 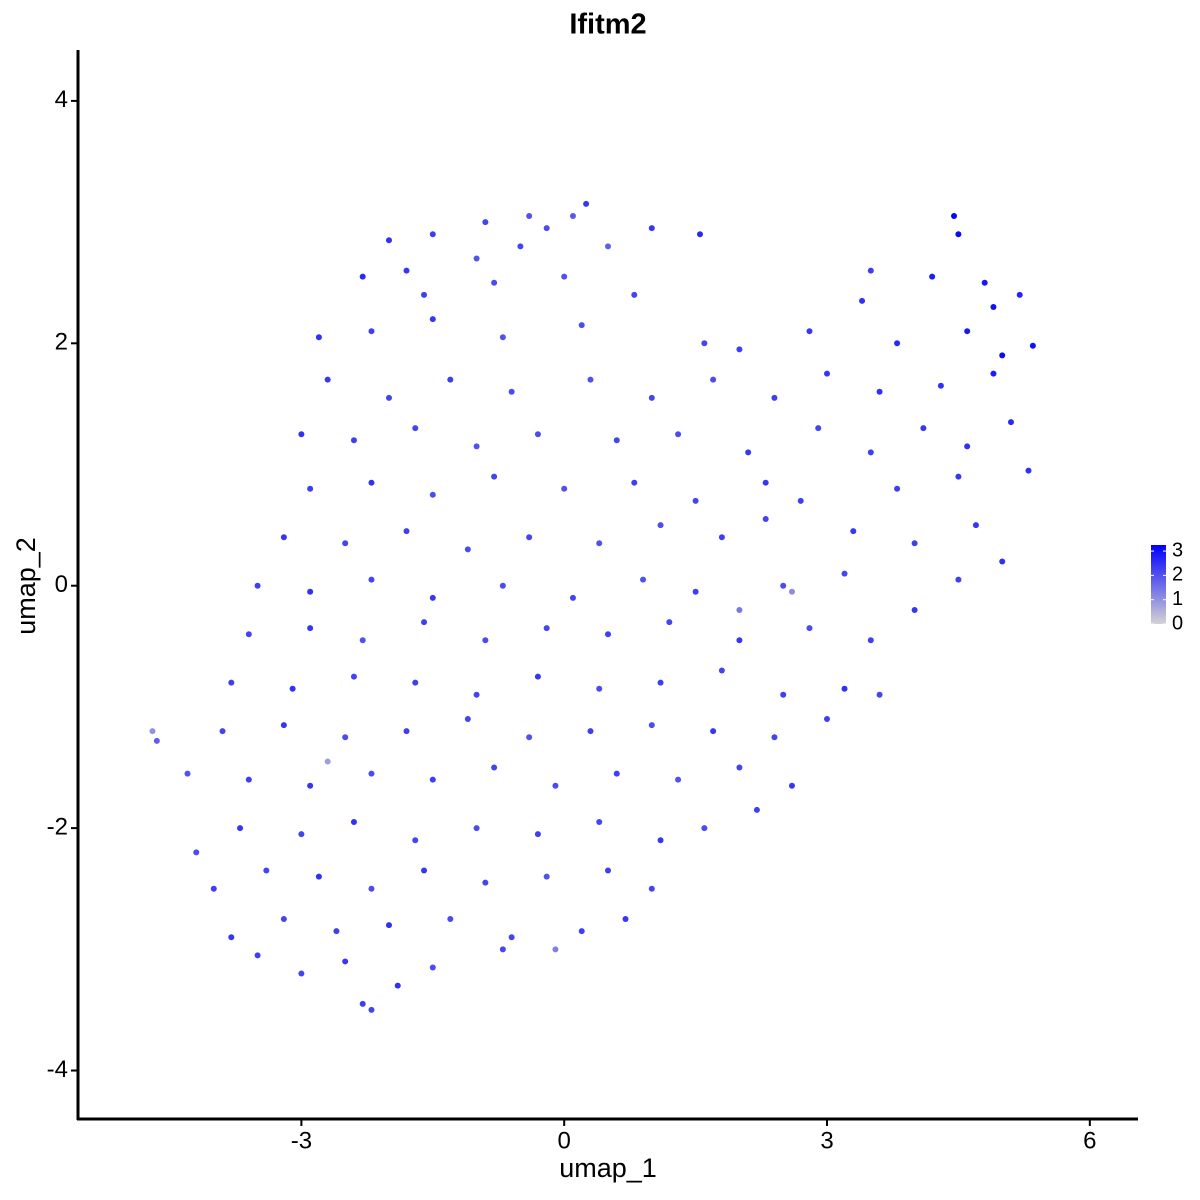 I want to click on y-axis-label: umap_2, so click(x=26, y=586).